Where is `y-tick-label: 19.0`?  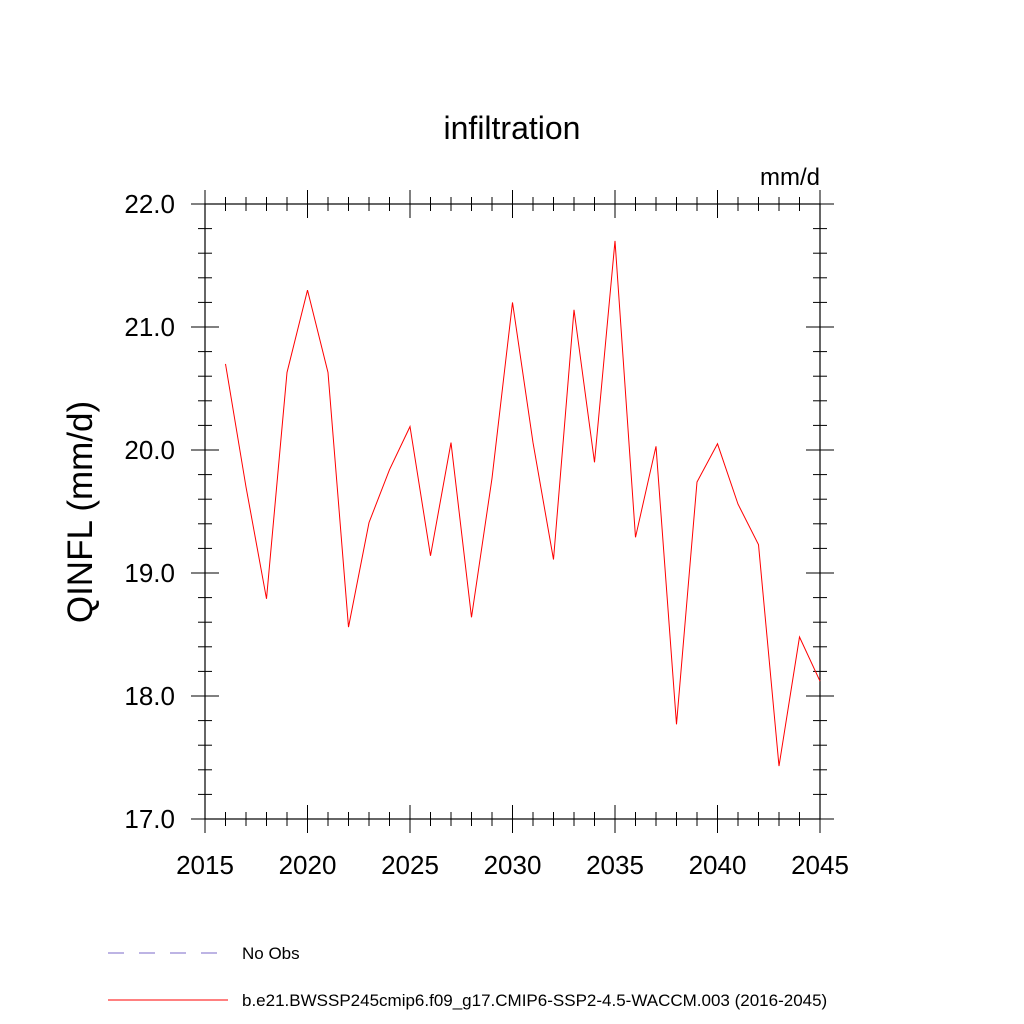
y-tick-label: 19.0 is located at coordinates (149, 573).